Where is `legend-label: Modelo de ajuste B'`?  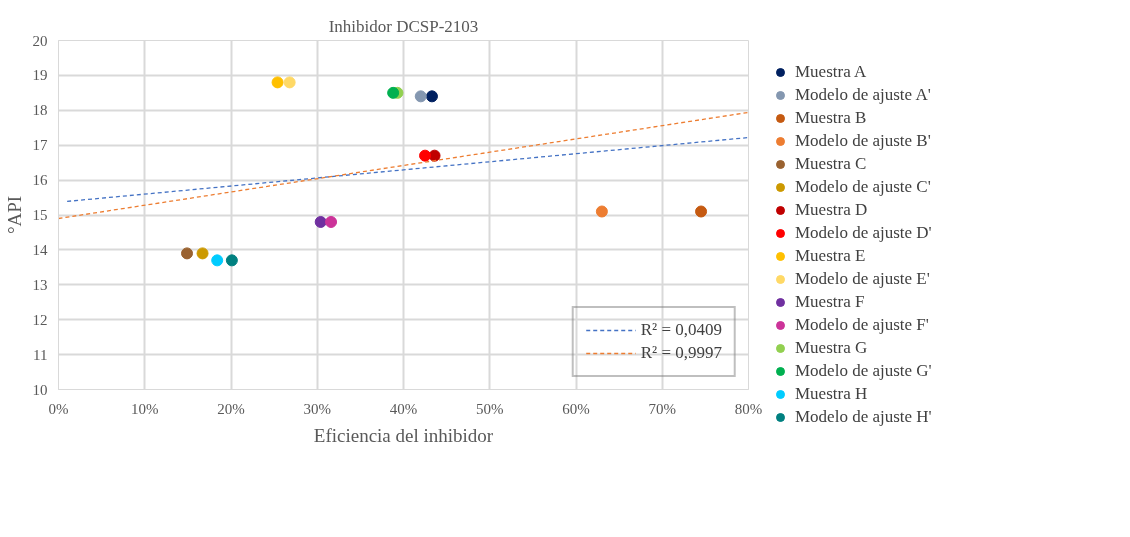 legend-label: Modelo de ajuste B' is located at coordinates (863, 141).